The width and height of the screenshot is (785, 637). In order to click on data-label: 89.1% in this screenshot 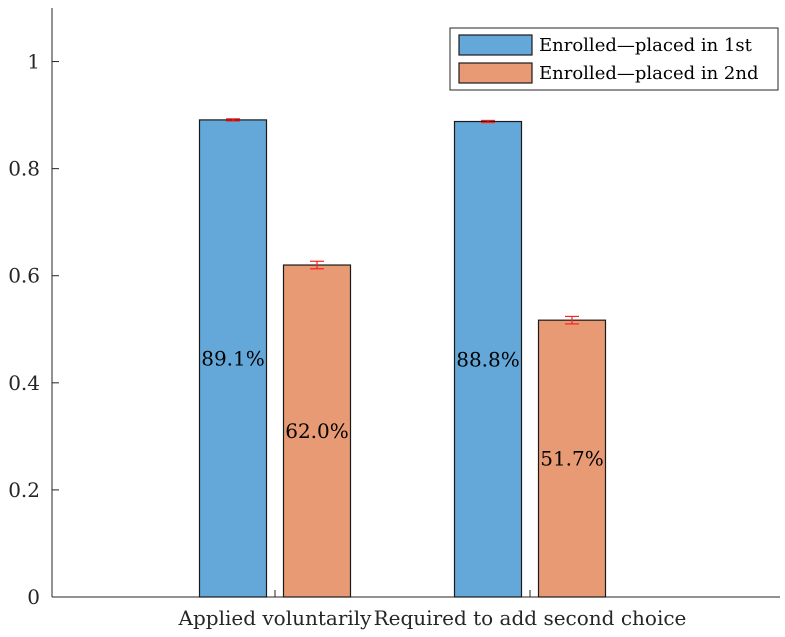, I will do `click(233, 358)`.